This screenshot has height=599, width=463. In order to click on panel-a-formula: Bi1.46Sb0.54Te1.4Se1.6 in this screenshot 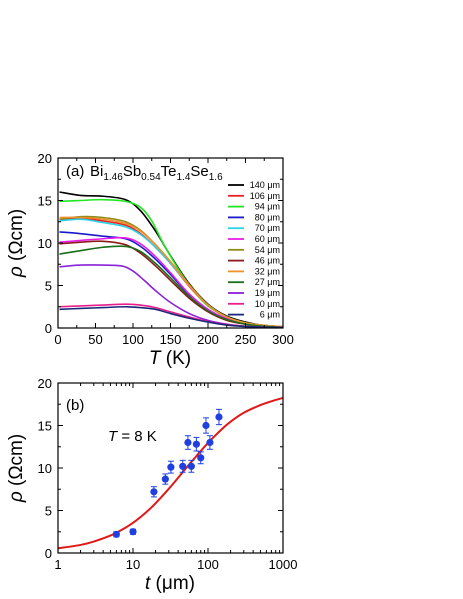, I will do `click(156, 173)`.